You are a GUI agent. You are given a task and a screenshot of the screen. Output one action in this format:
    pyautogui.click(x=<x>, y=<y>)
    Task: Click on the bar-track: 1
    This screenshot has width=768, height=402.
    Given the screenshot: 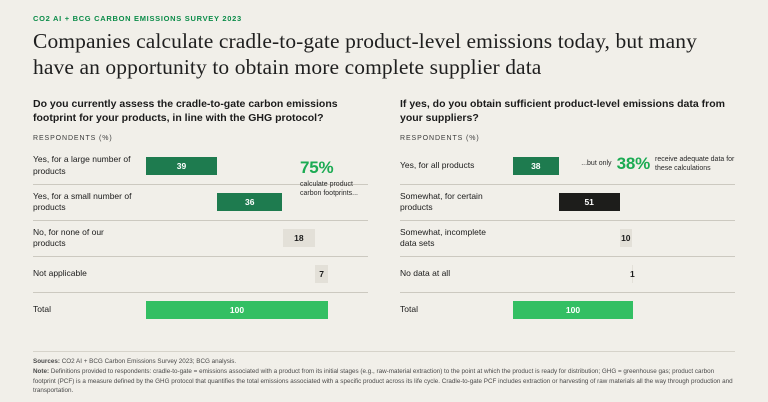 What is the action you would take?
    pyautogui.click(x=574, y=274)
    